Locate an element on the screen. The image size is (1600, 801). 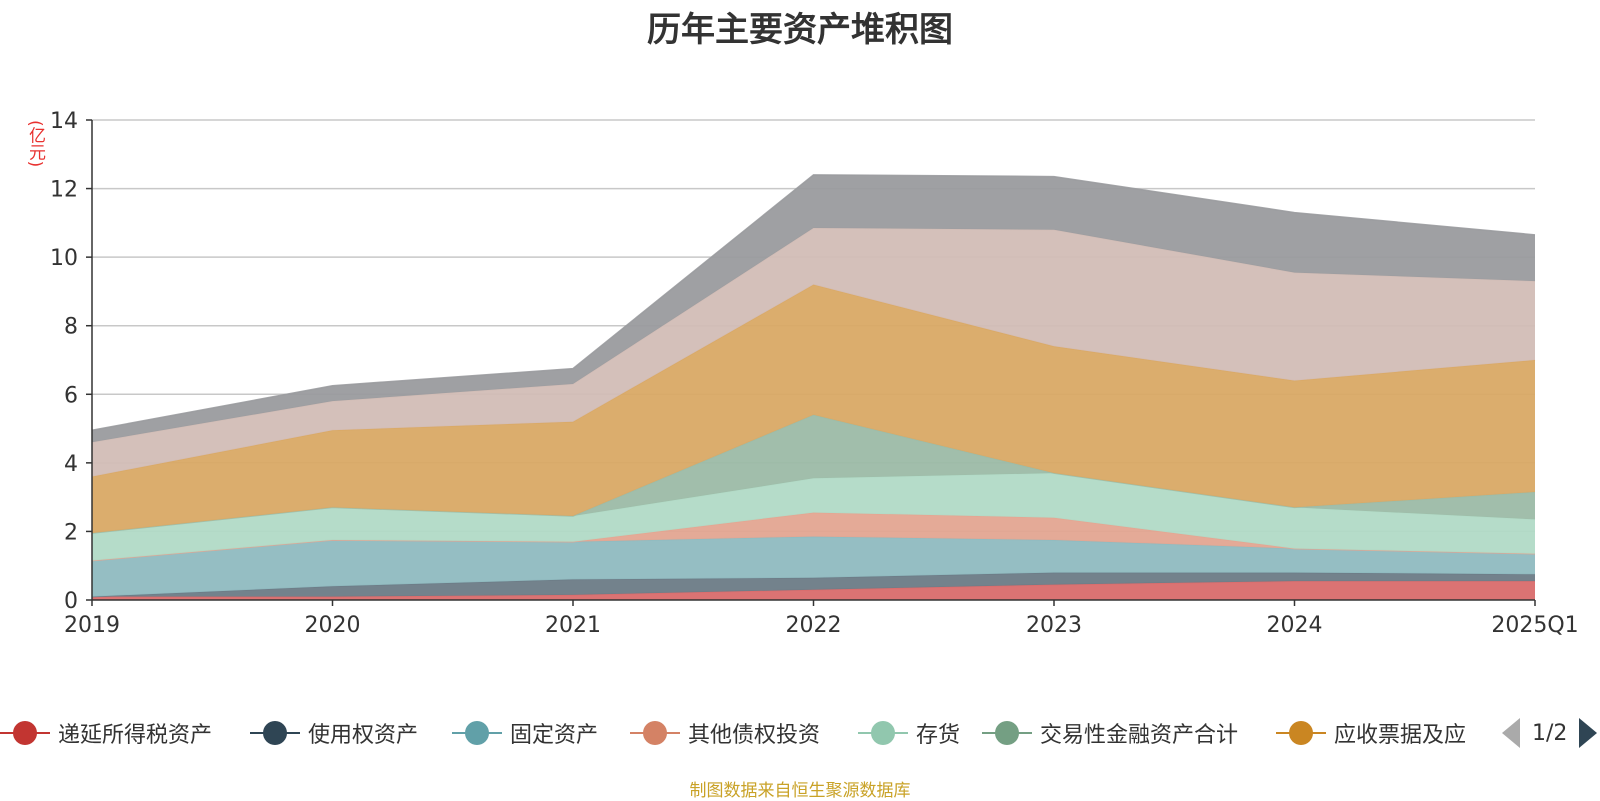
legend-item-1: 递延所得税资产 is located at coordinates (106, 733).